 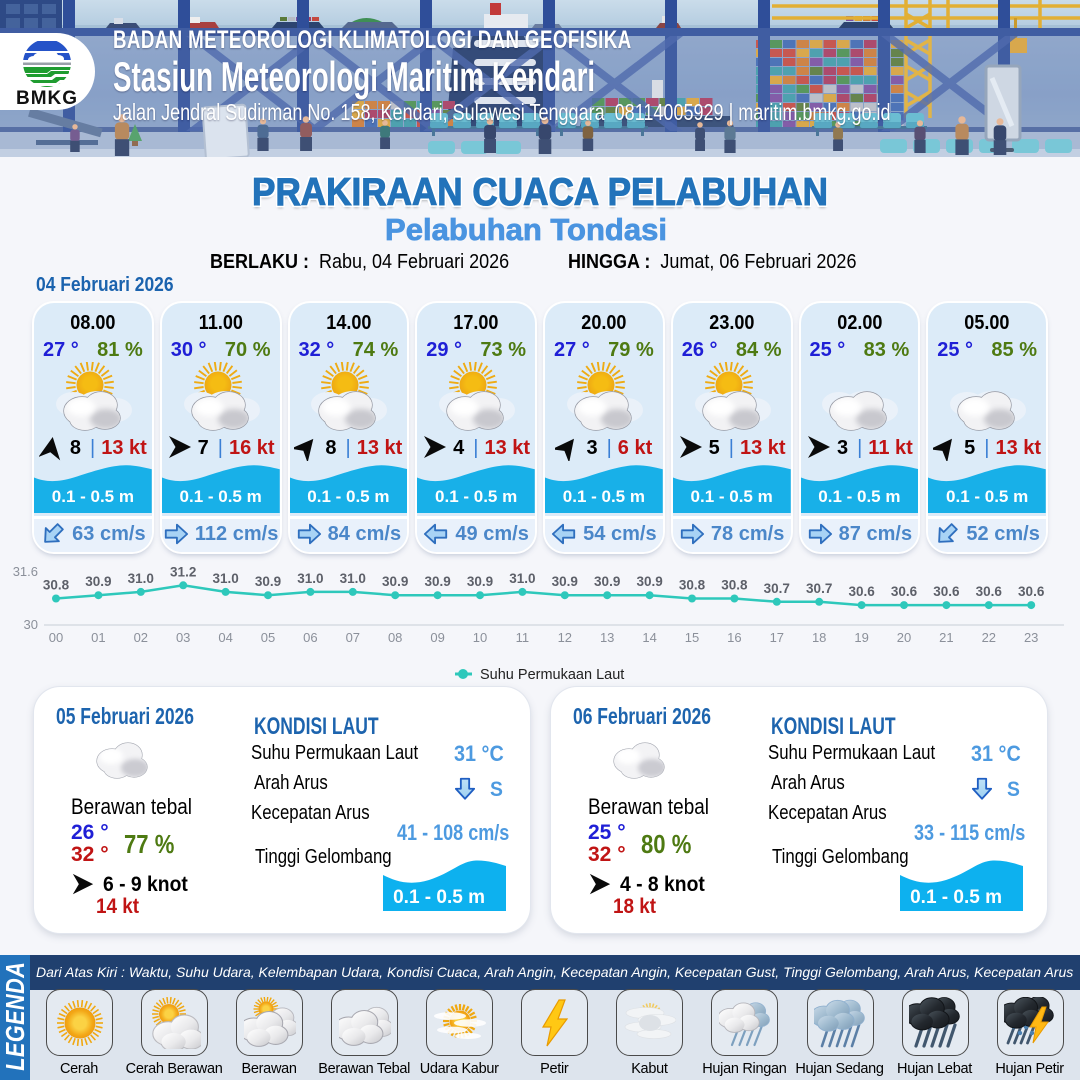 I want to click on svg-text: 04, so click(x=225, y=637).